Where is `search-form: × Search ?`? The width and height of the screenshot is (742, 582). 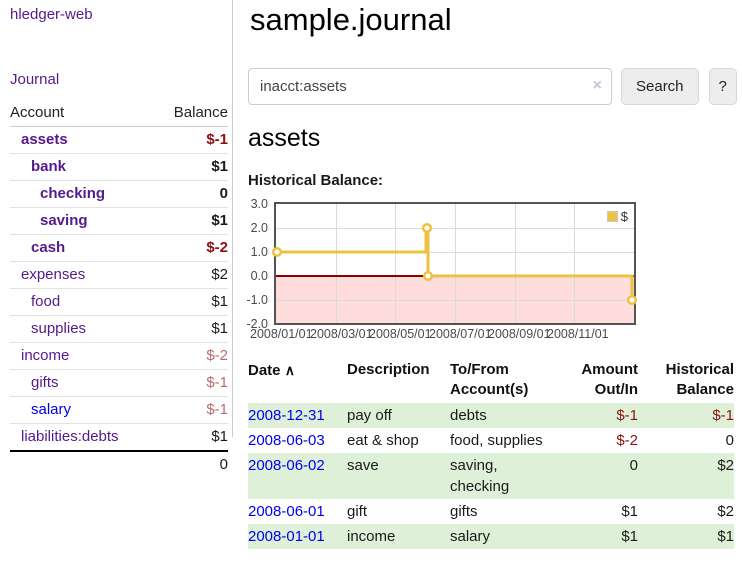 search-form: × Search ? is located at coordinates (492, 86).